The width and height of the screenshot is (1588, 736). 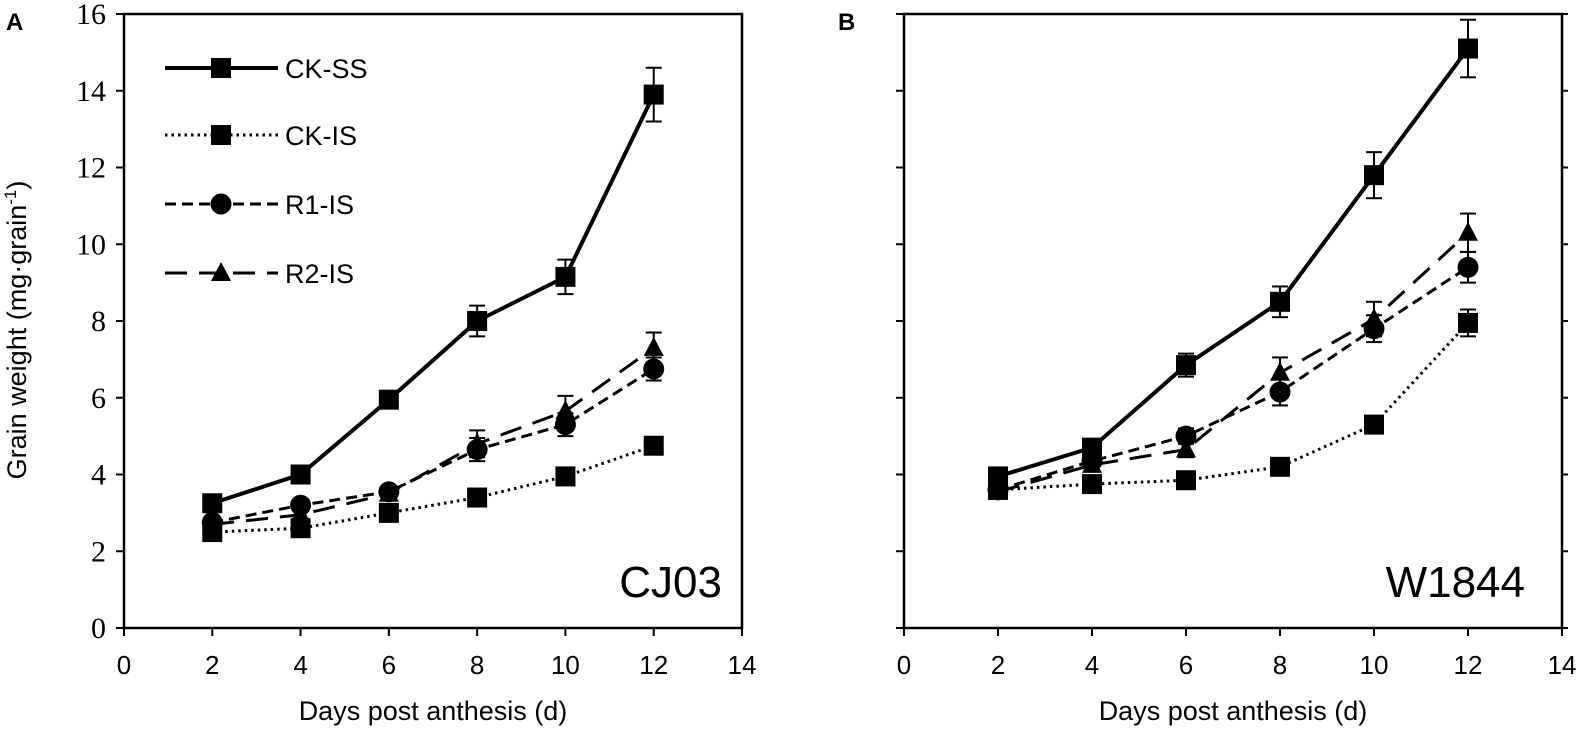 I want to click on panel-letter: B, so click(x=846, y=22).